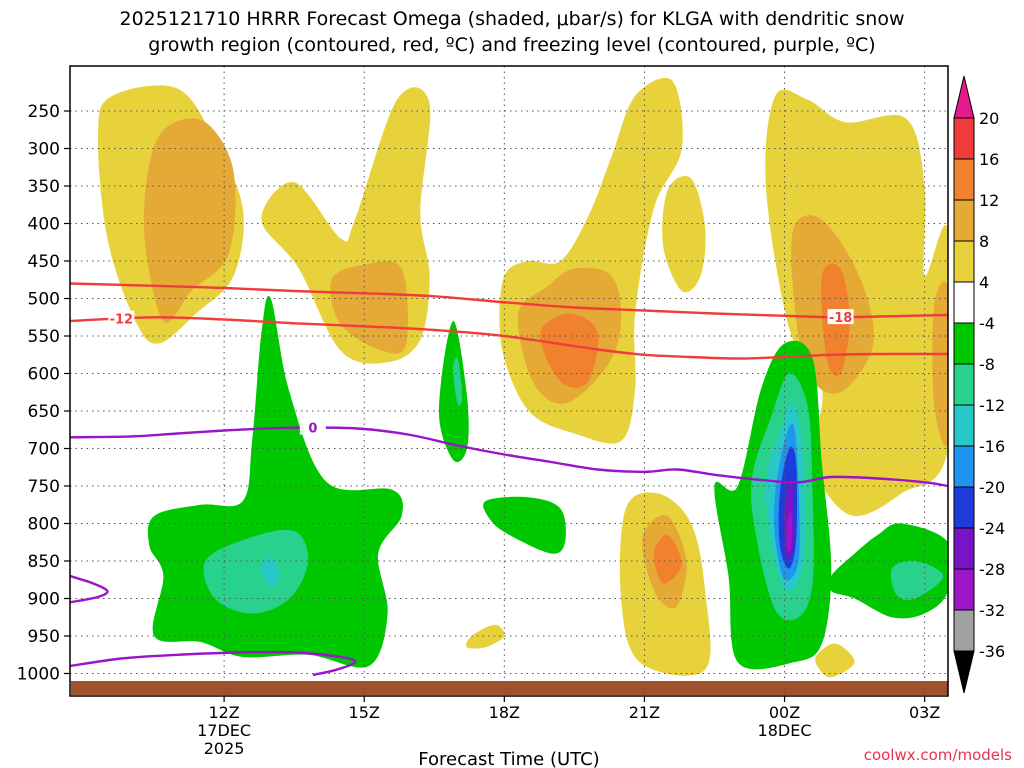 This screenshot has height=768, width=1024. Describe the element at coordinates (992, 446) in the screenshot. I see `colorbar-label-8: -16` at that location.